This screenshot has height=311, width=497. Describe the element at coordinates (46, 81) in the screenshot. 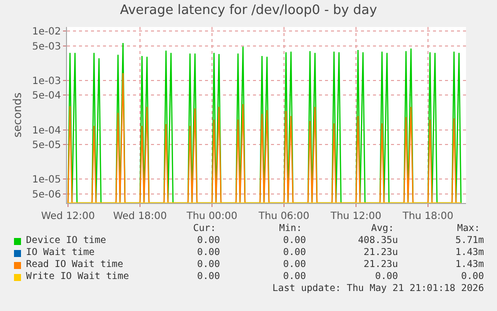

I see `y-tick-label: 1e-03` at that location.